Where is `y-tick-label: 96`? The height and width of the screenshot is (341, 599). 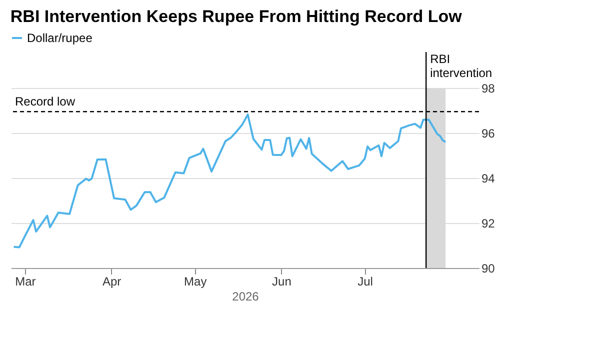
y-tick-label: 96 is located at coordinates (489, 133).